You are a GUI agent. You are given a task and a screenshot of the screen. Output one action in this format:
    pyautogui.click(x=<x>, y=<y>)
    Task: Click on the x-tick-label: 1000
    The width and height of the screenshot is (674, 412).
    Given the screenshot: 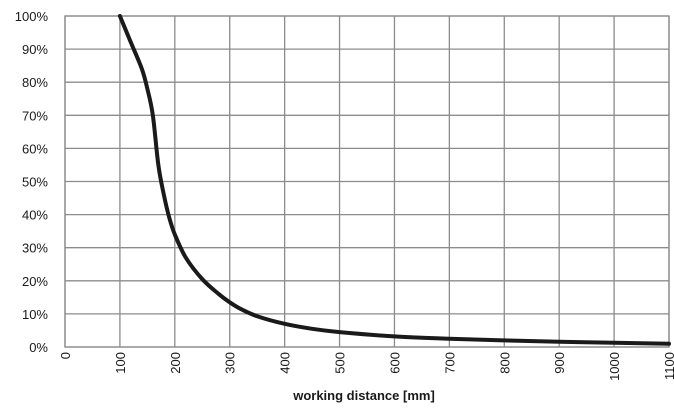 What is the action you would take?
    pyautogui.click(x=614, y=366)
    